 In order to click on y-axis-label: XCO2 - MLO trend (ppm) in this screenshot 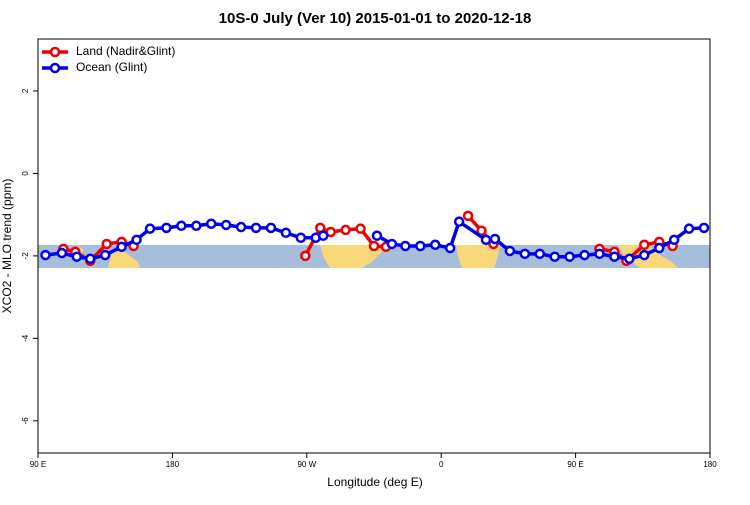, I will do `click(7, 246)`.